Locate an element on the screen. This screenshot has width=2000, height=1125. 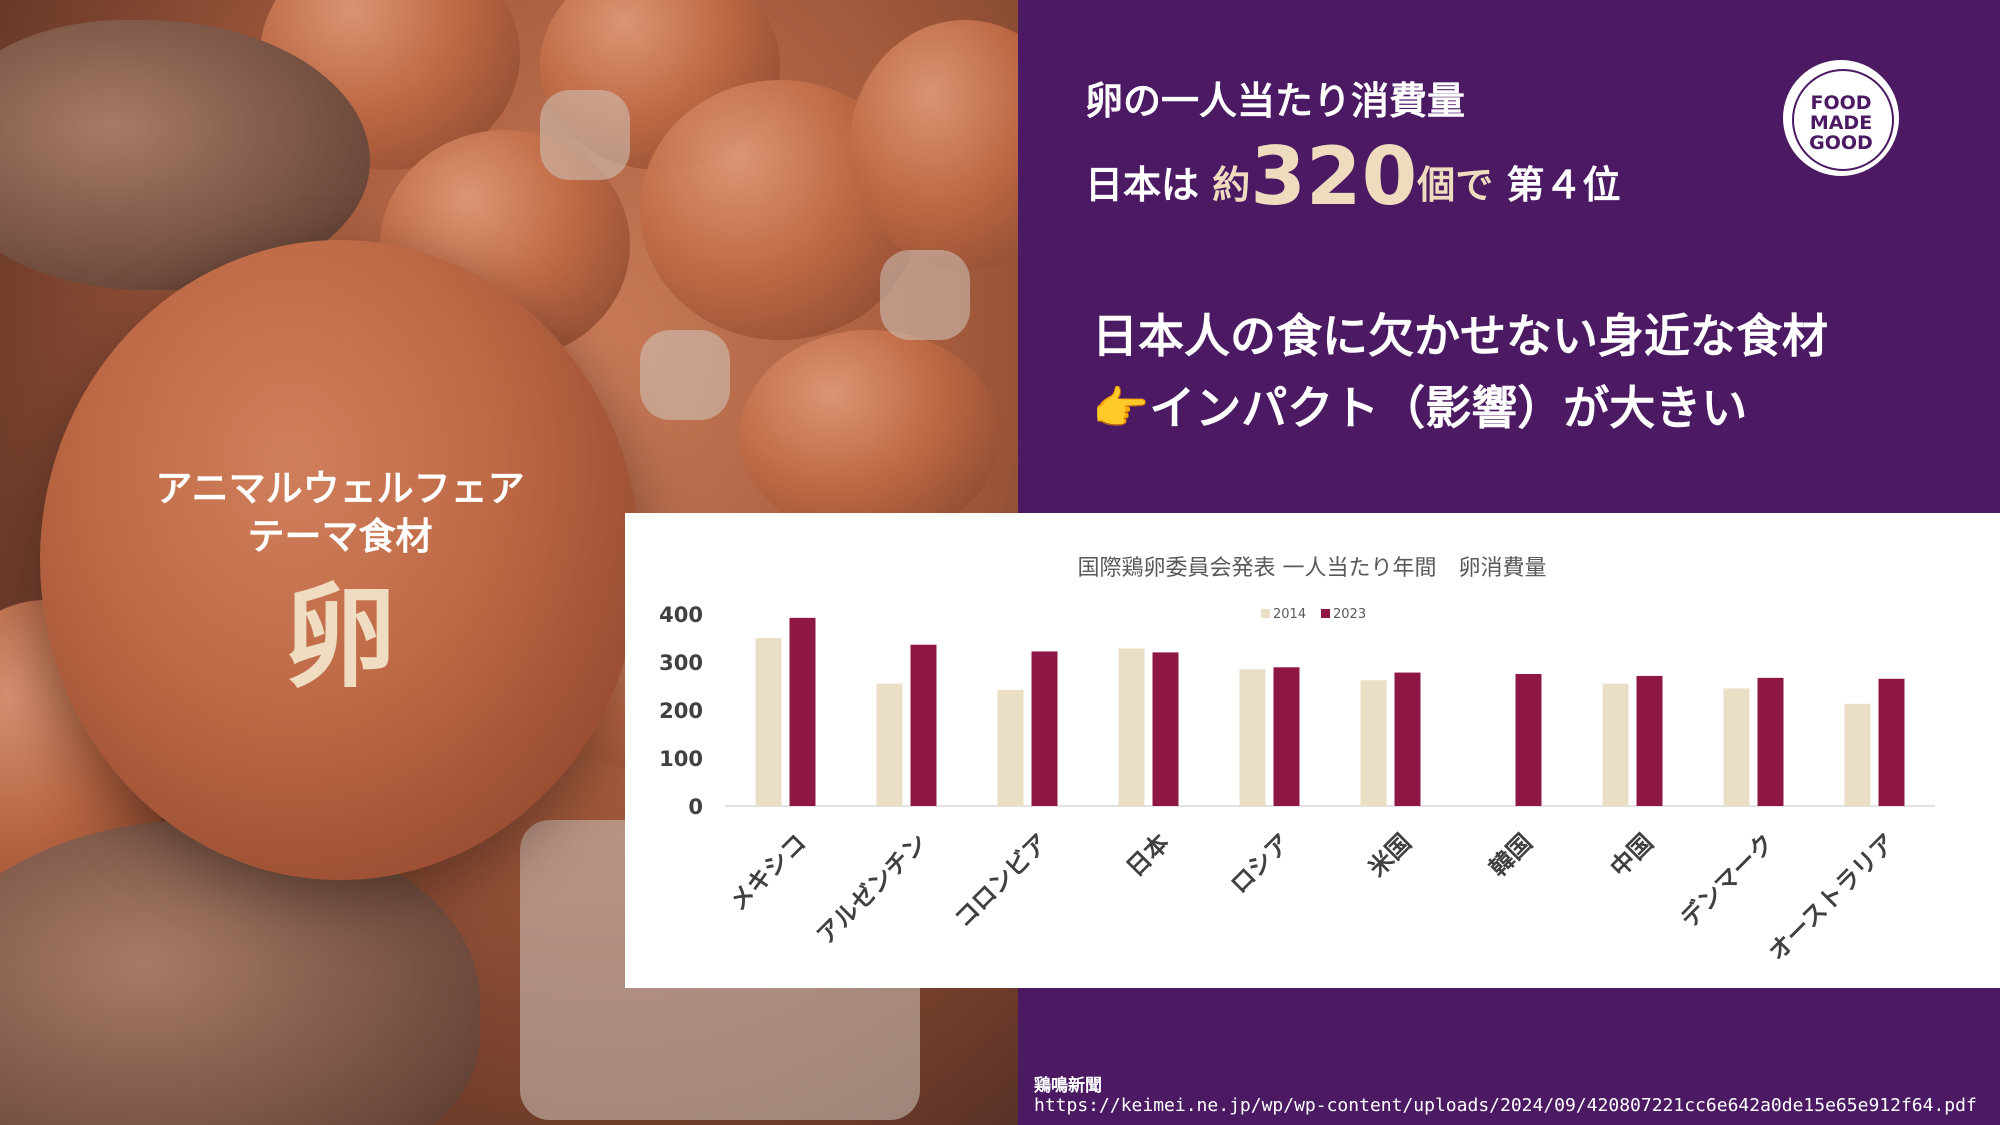
chart-title: 国際鶏卵委員会発表 一人当たり年間 卵消費量 is located at coordinates (1312, 568).